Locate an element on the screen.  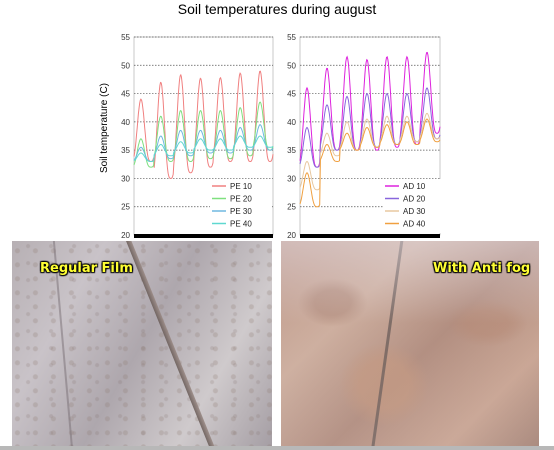
film-fold is located at coordinates (169, 343).